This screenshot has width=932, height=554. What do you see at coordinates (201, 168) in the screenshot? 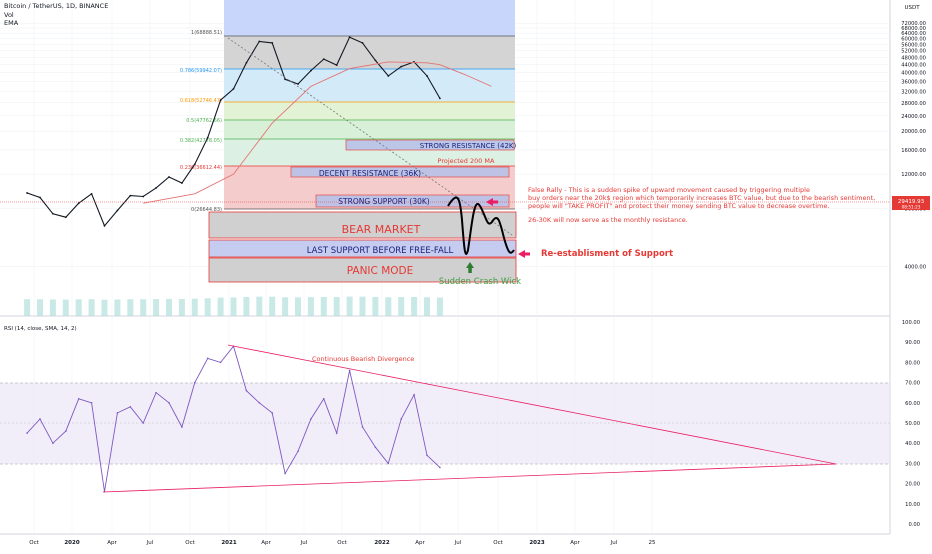
I see `fib-label-0236: 0.236(36612.44)` at bounding box center [201, 168].